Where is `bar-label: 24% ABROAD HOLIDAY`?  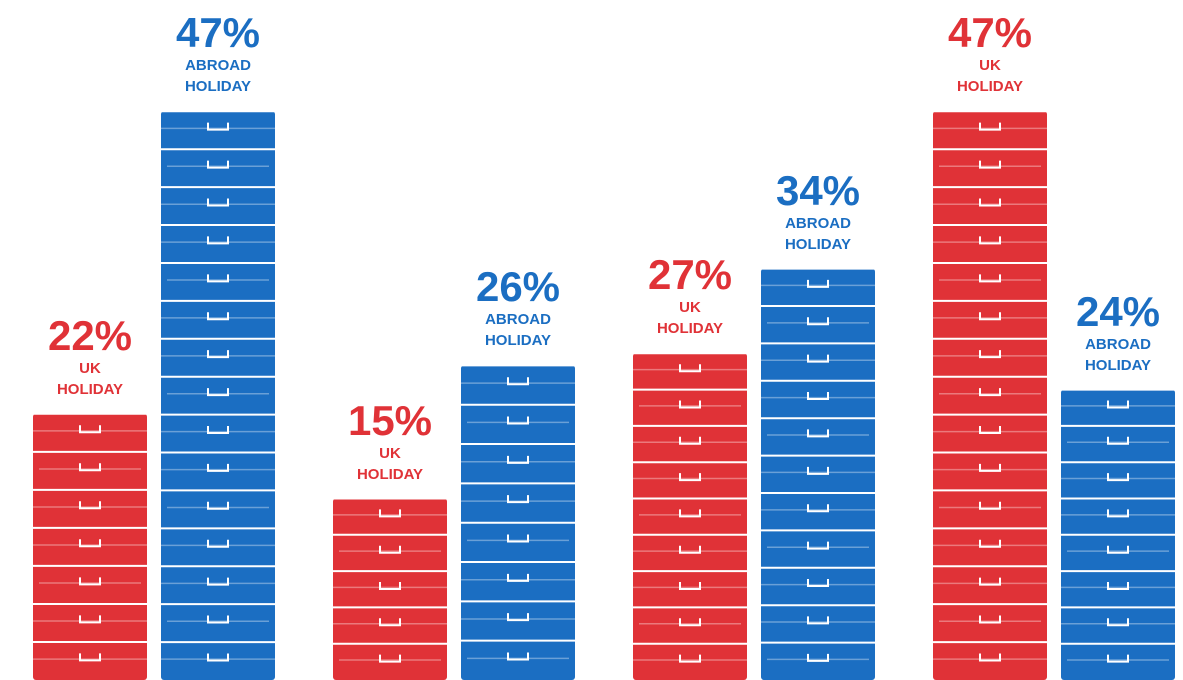 bar-label: 24% ABROAD HOLIDAY is located at coordinates (1118, 331).